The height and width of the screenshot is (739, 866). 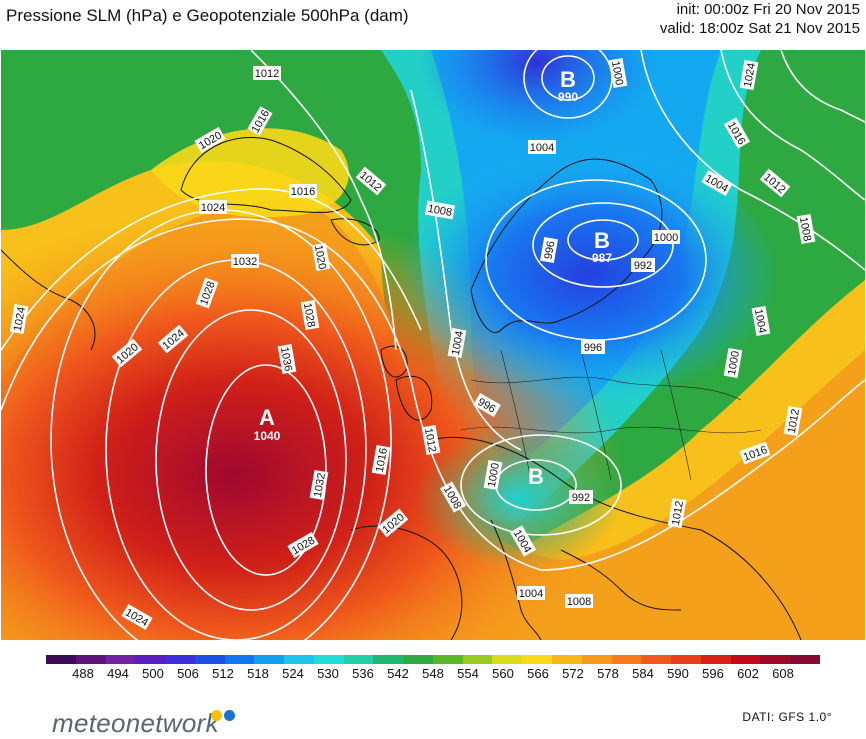 I want to click on color-scale-label: 608, so click(x=783, y=673).